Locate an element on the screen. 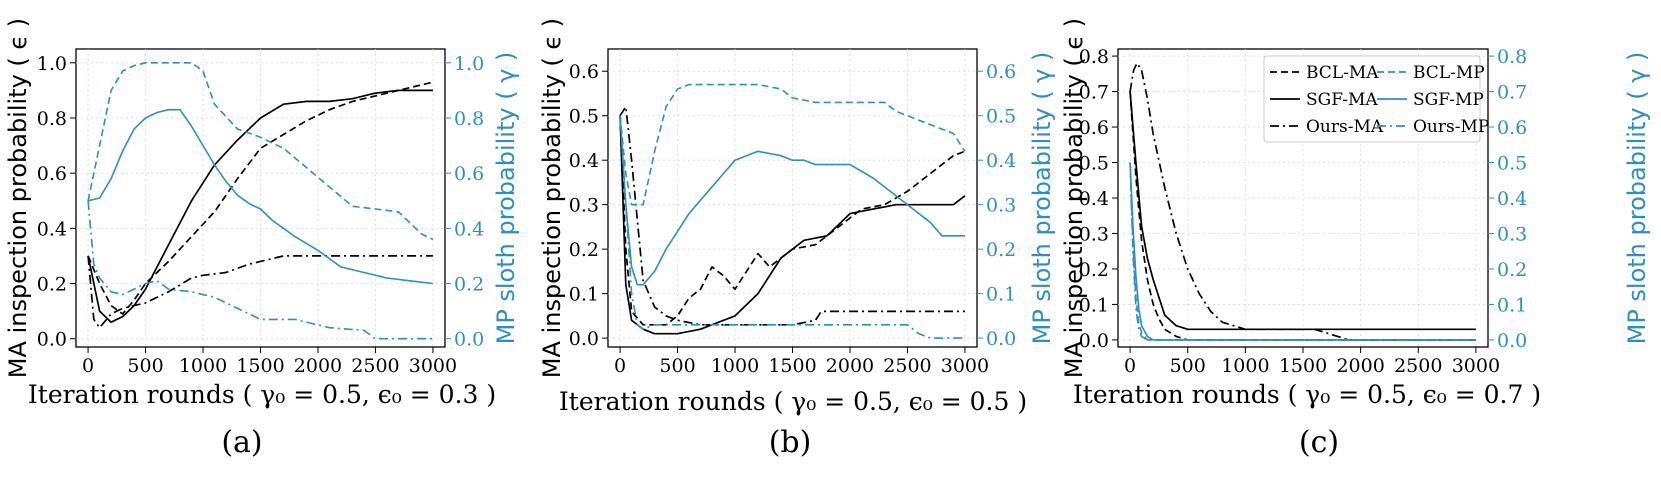 This screenshot has height=489, width=1661. legend-label-sgf-ma: SGF-MA is located at coordinates (1342, 100).